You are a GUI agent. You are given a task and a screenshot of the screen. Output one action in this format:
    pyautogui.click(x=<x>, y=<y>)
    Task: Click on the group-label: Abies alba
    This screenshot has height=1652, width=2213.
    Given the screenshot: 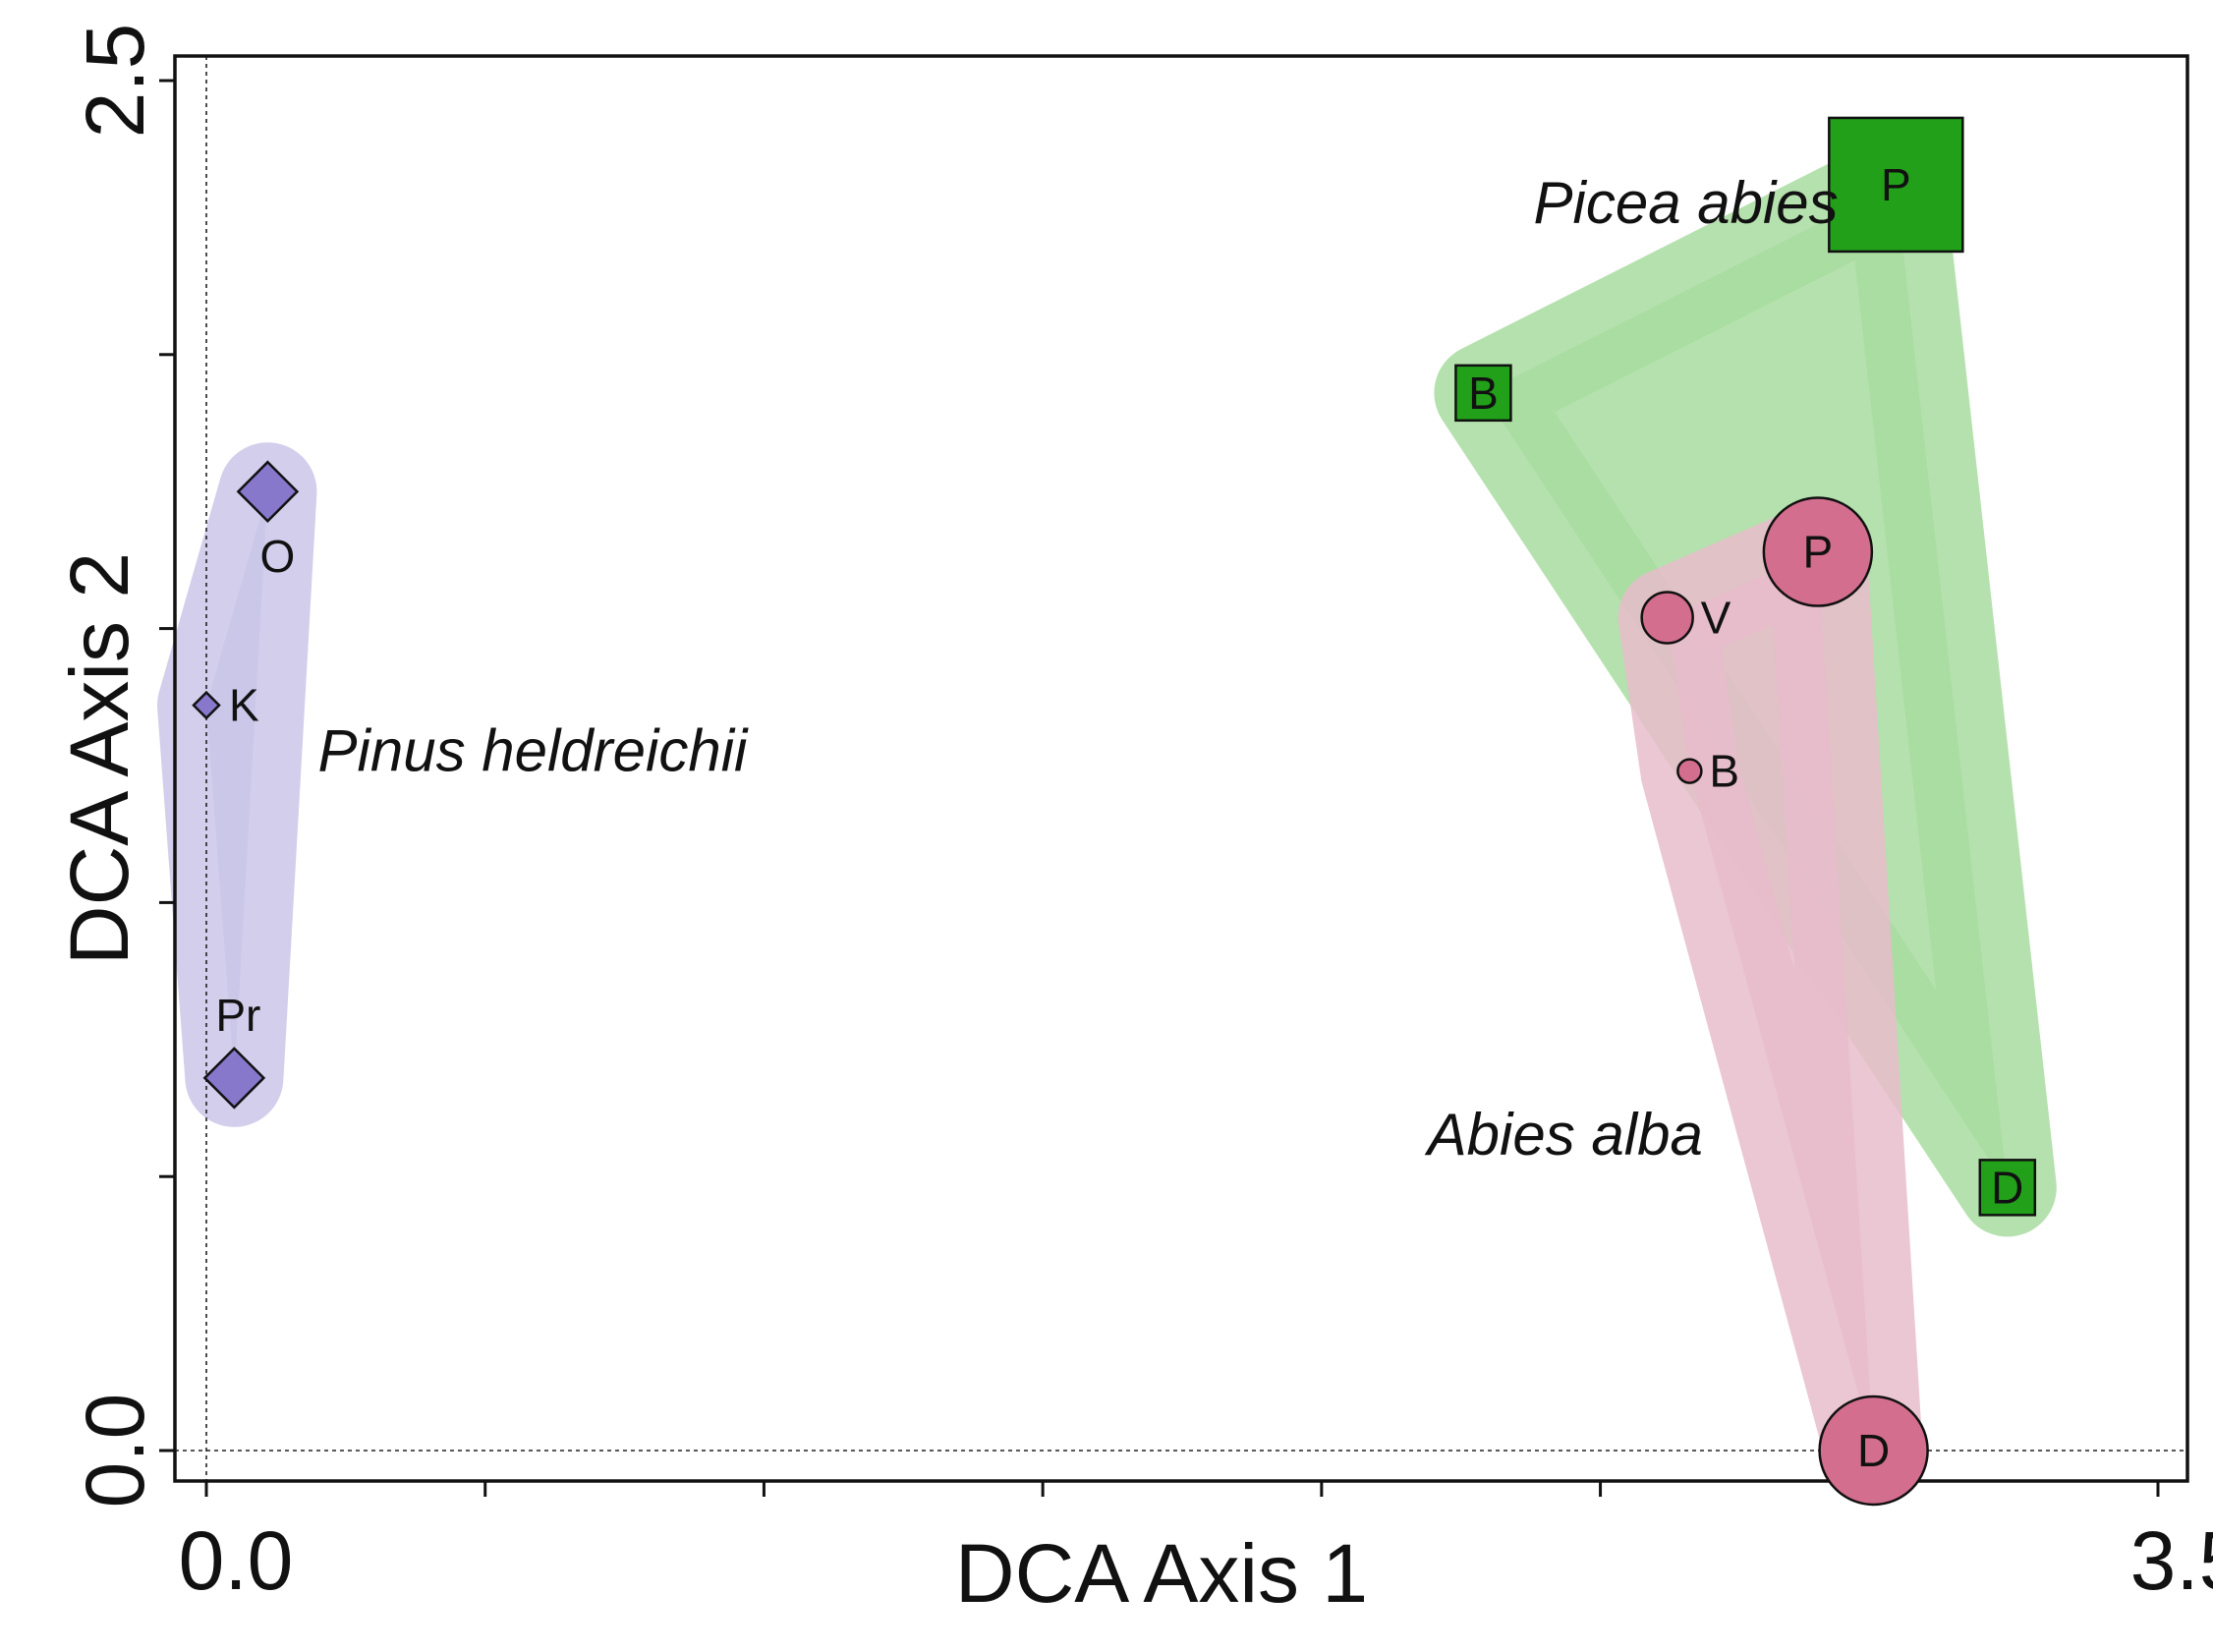 What is the action you would take?
    pyautogui.click(x=1564, y=1135)
    